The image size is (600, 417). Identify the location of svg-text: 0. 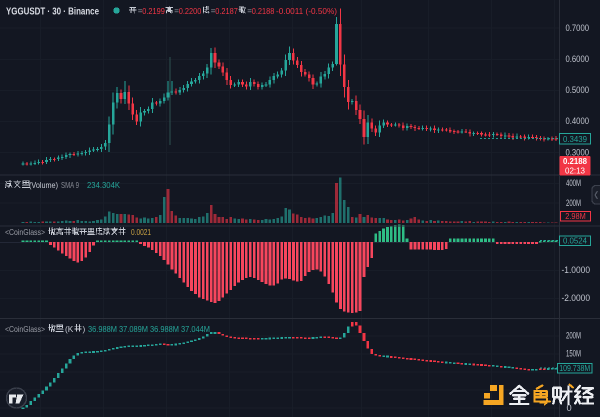
(569, 408).